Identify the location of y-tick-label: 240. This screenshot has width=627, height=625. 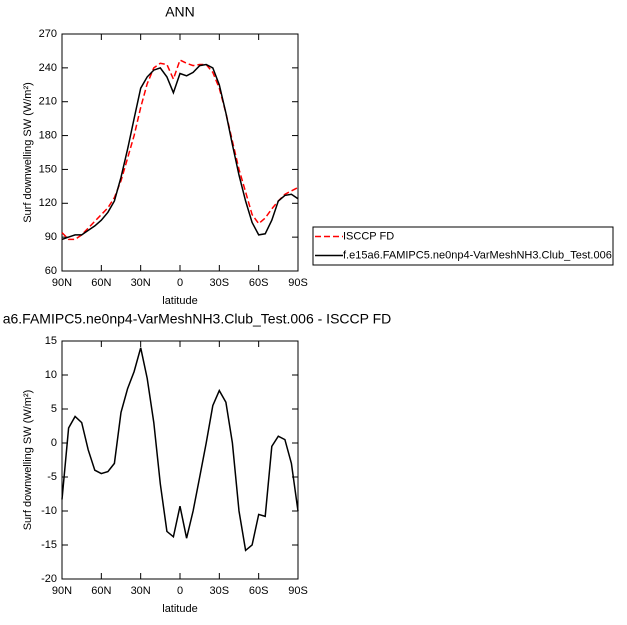
(48, 68).